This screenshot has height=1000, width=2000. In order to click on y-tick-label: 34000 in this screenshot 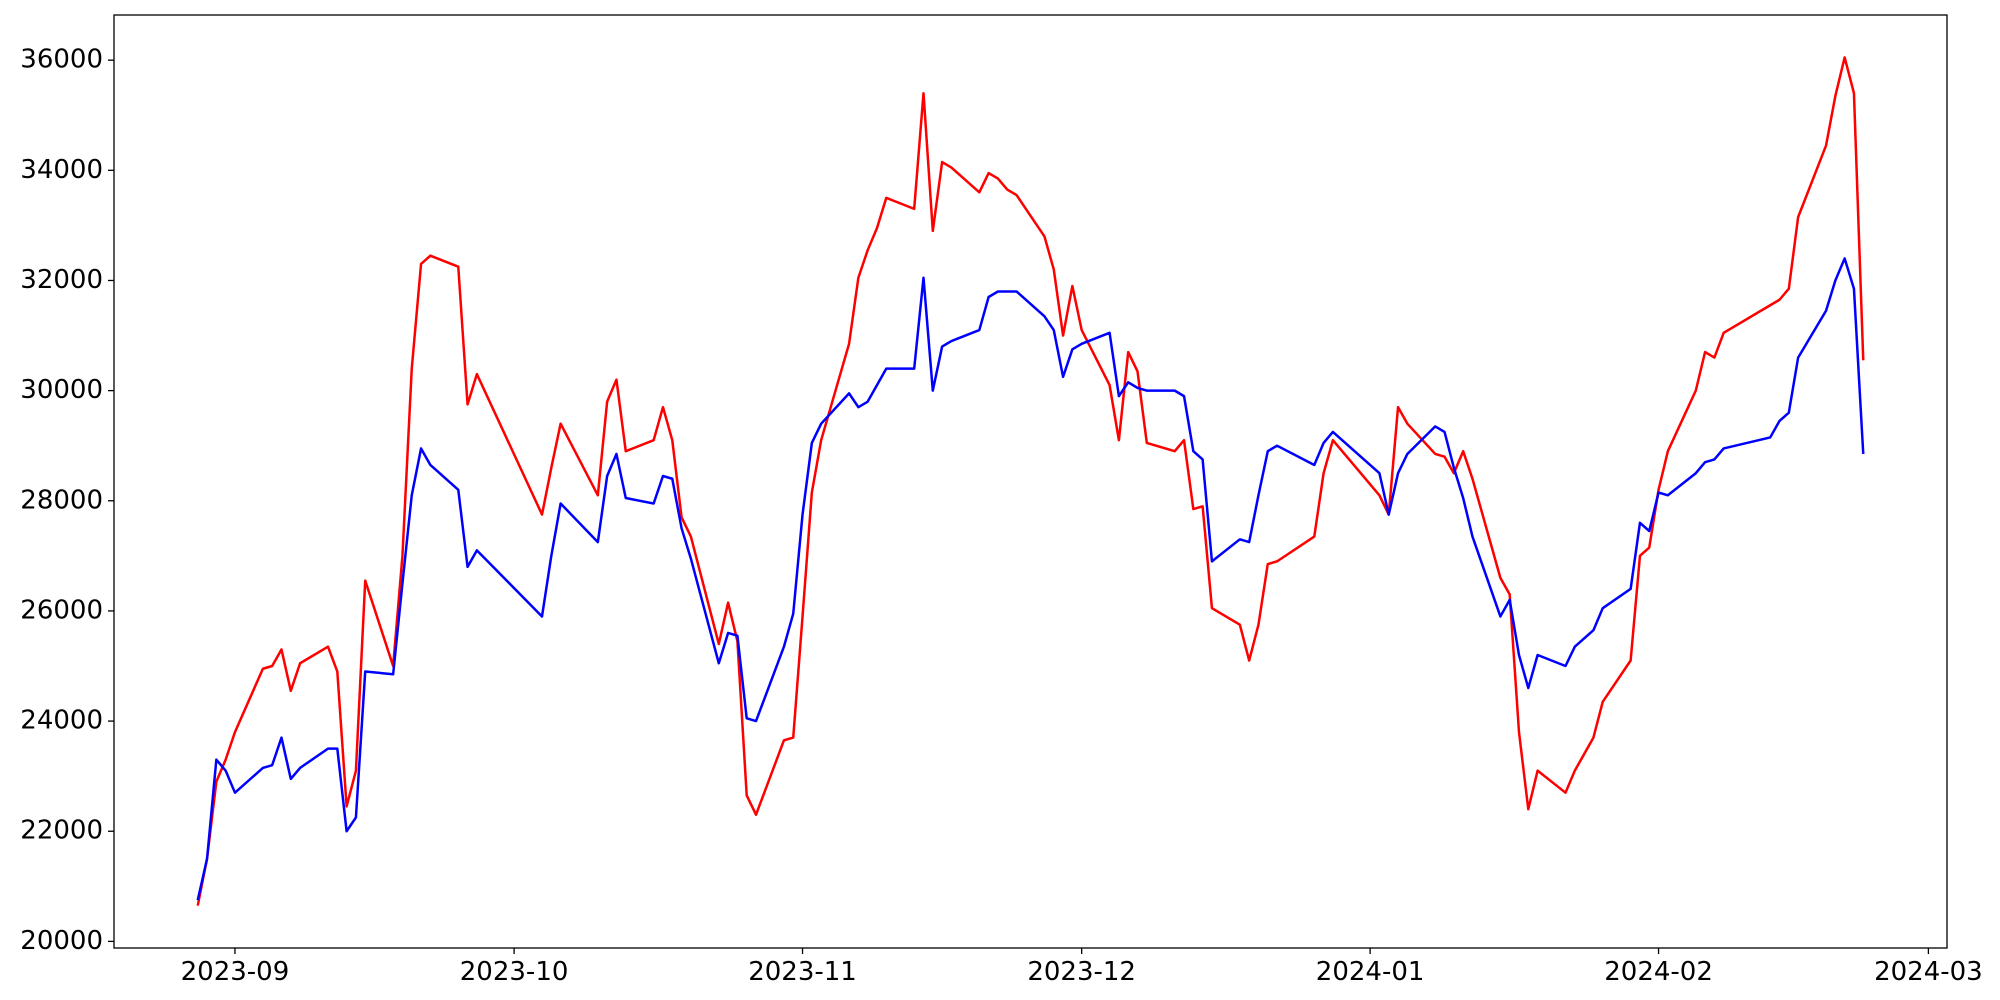, I will do `click(61, 170)`.